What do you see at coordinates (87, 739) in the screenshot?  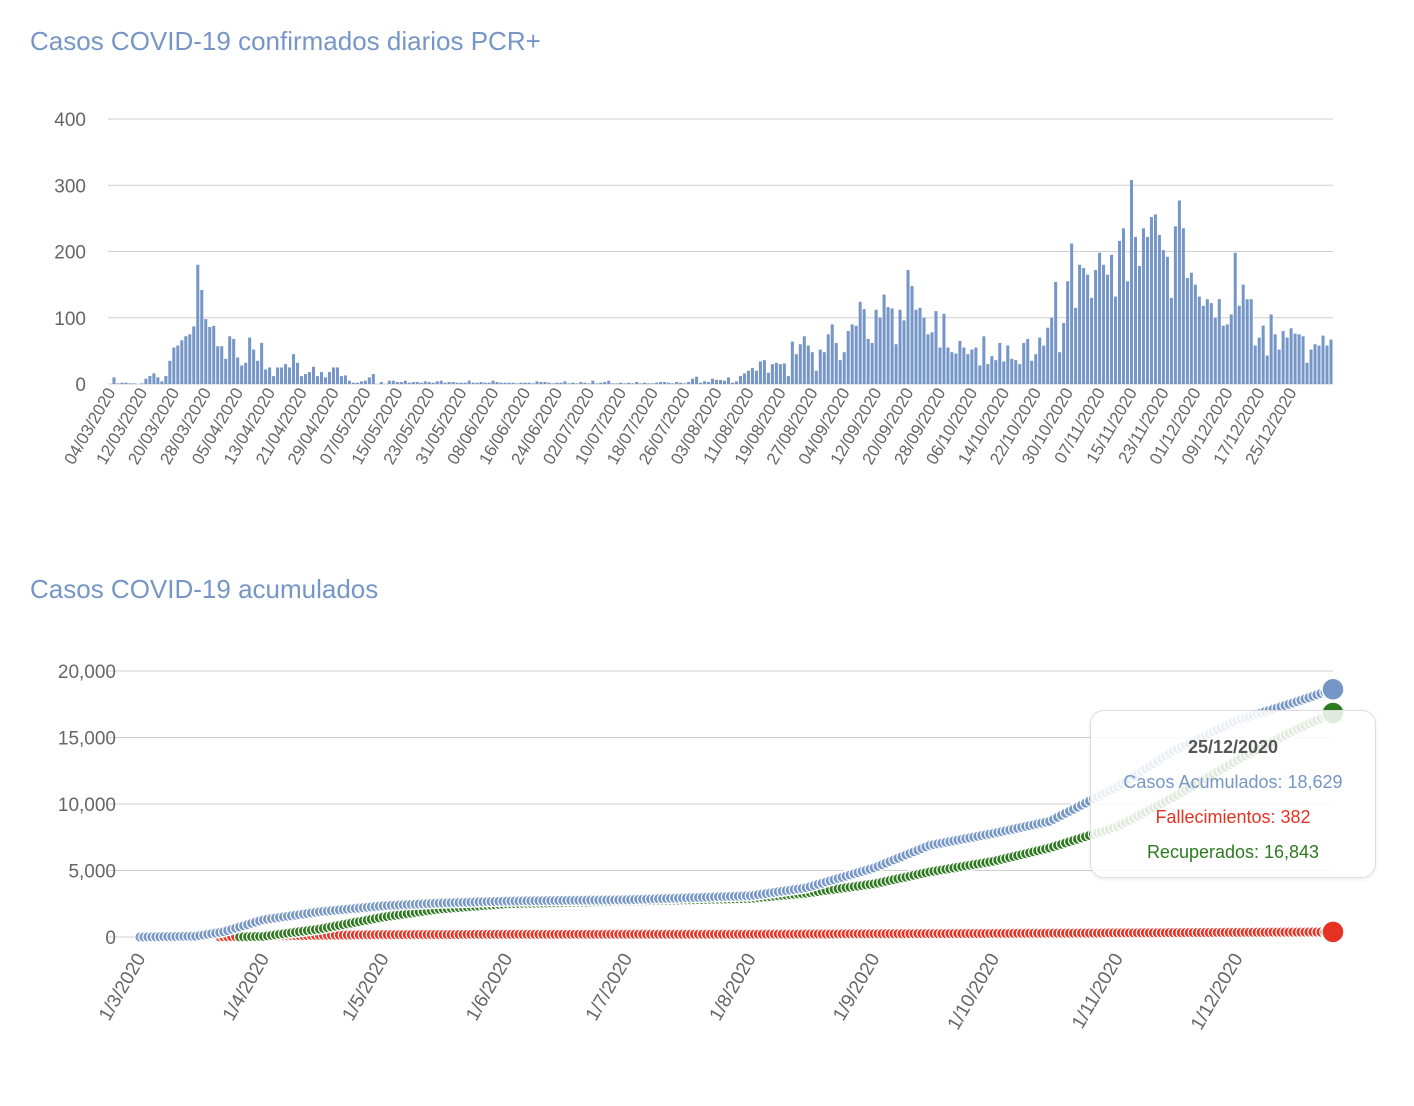 I see `y-tick-label: 15,000` at bounding box center [87, 739].